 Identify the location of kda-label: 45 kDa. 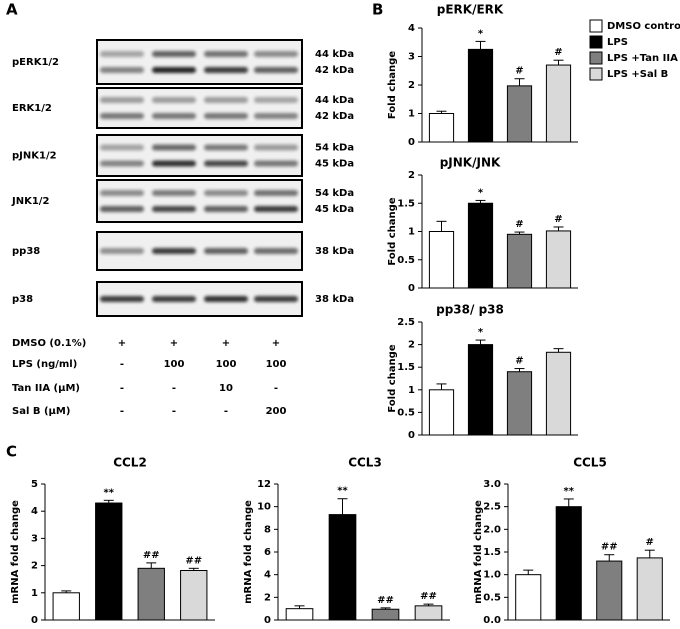
(334, 164).